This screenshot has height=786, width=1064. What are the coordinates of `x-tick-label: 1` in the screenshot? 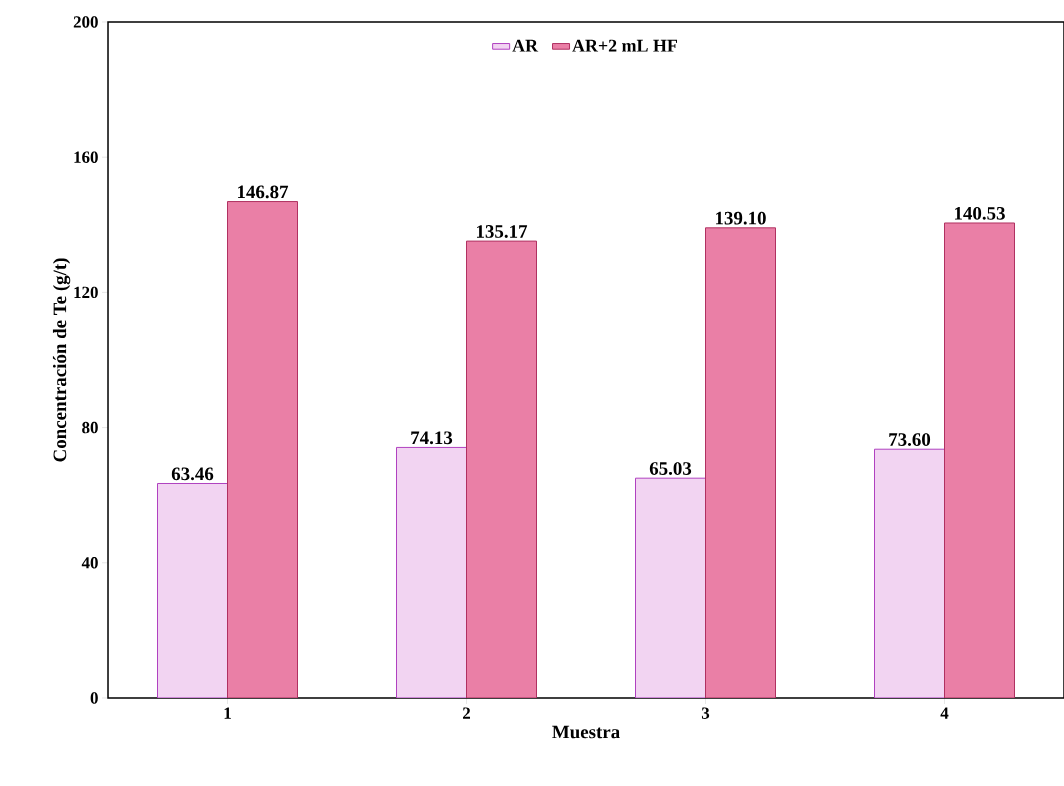 It's located at (227, 713).